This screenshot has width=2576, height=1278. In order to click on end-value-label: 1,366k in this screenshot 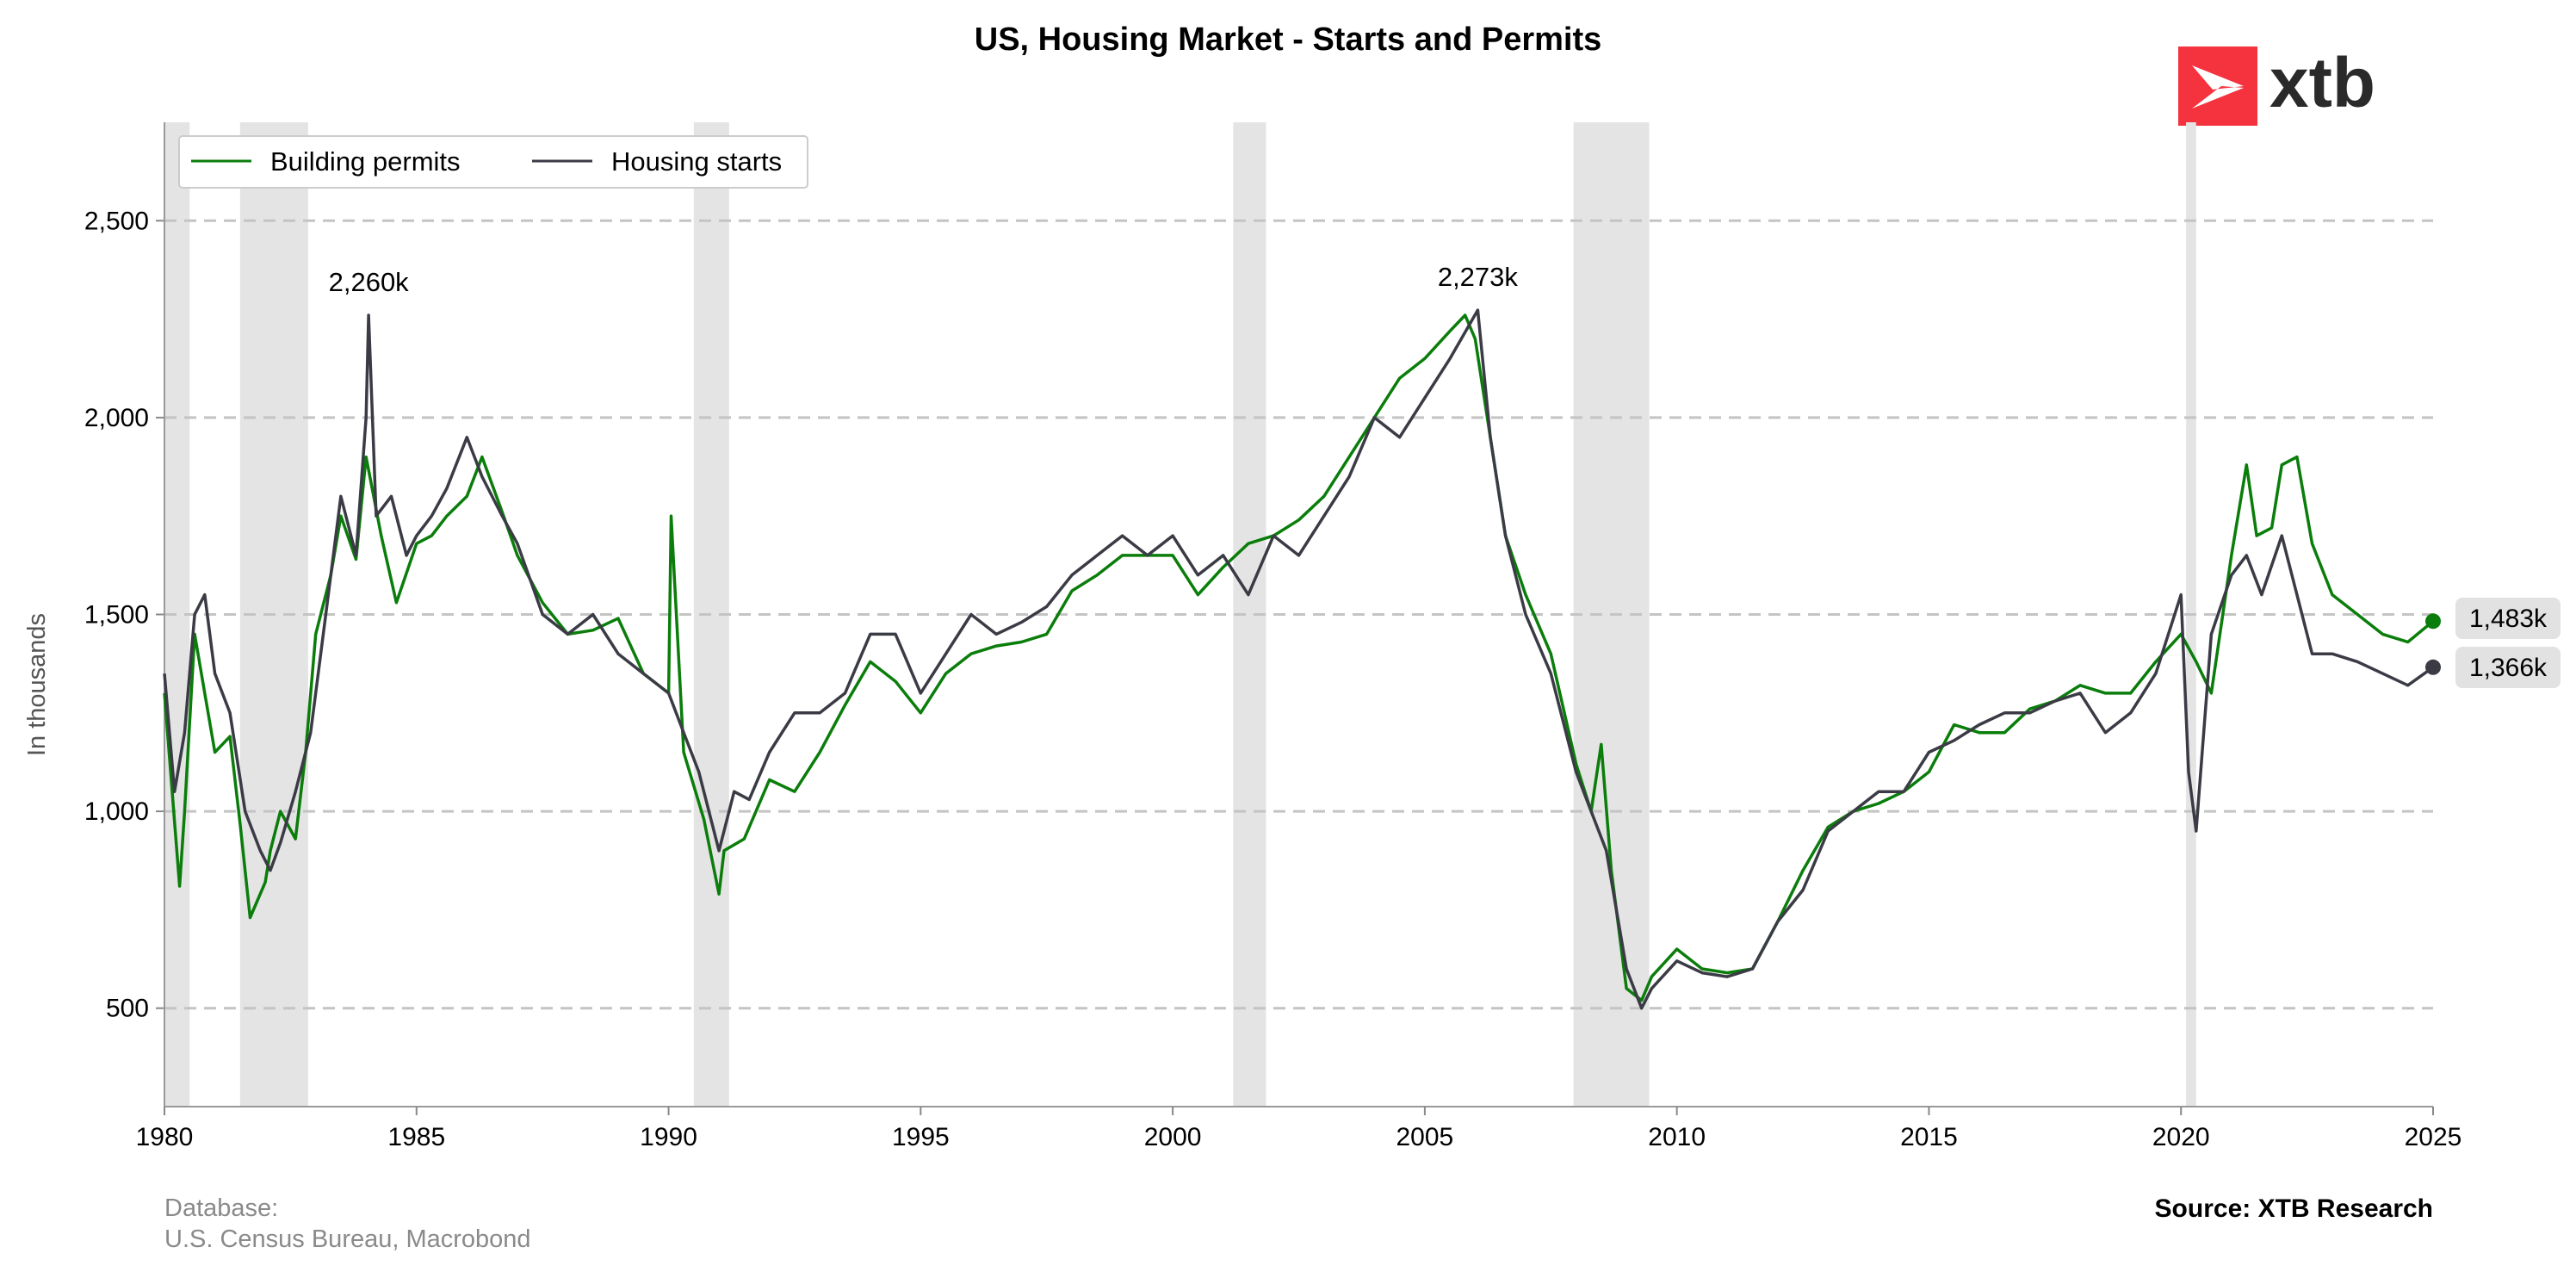, I will do `click(2508, 668)`.